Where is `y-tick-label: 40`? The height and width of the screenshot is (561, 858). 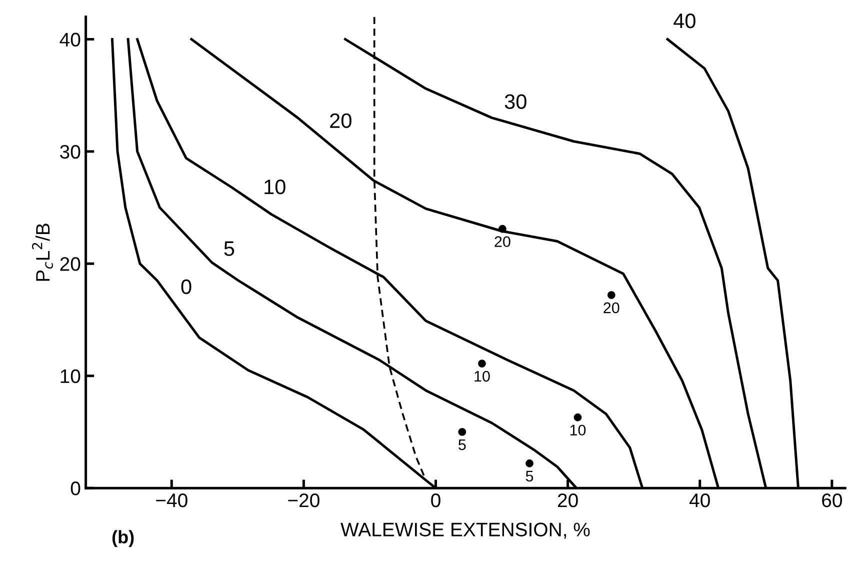 y-tick-label: 40 is located at coordinates (70, 39).